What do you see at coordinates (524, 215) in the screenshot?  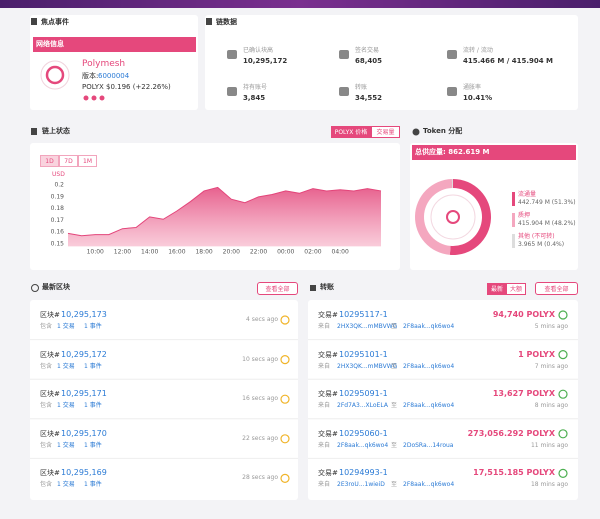 I see `legend-name: 质押` at bounding box center [524, 215].